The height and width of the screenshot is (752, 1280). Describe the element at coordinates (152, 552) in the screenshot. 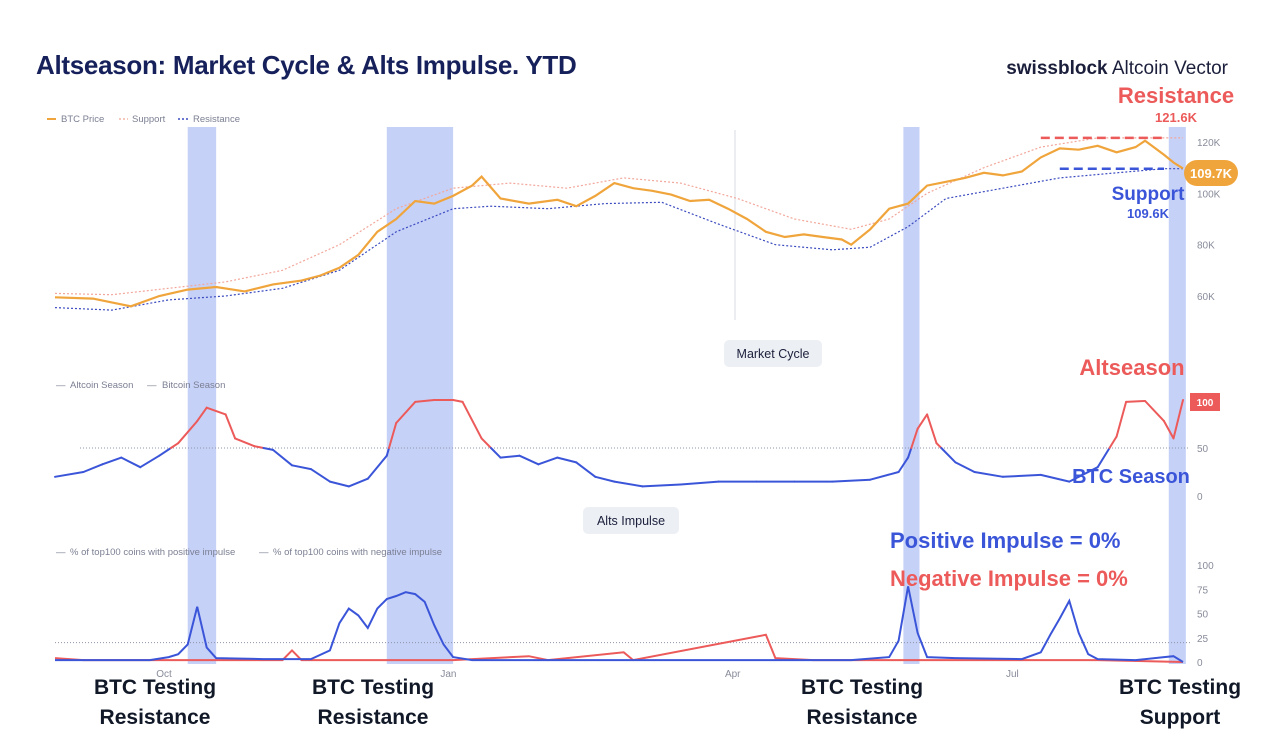

I see `legend-positive-impulse: % of top100 coins with positive impulse` at that location.